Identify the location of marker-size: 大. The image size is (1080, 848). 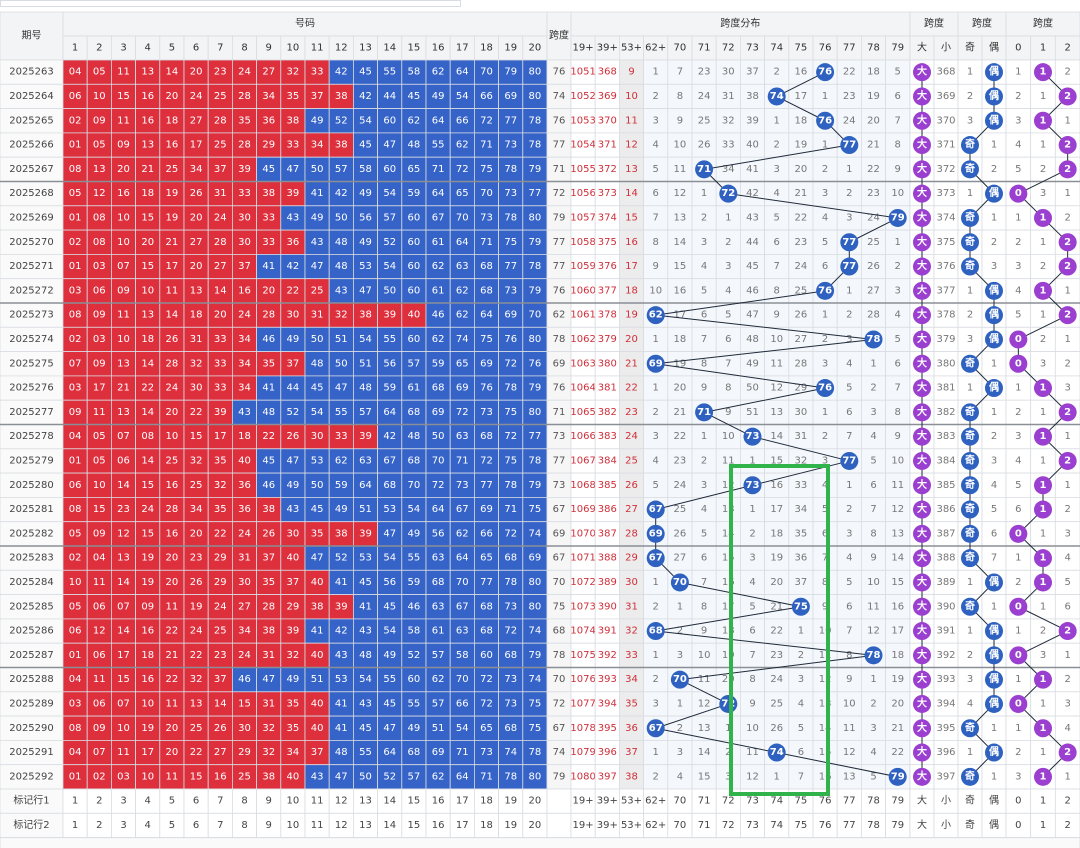
(922, 824).